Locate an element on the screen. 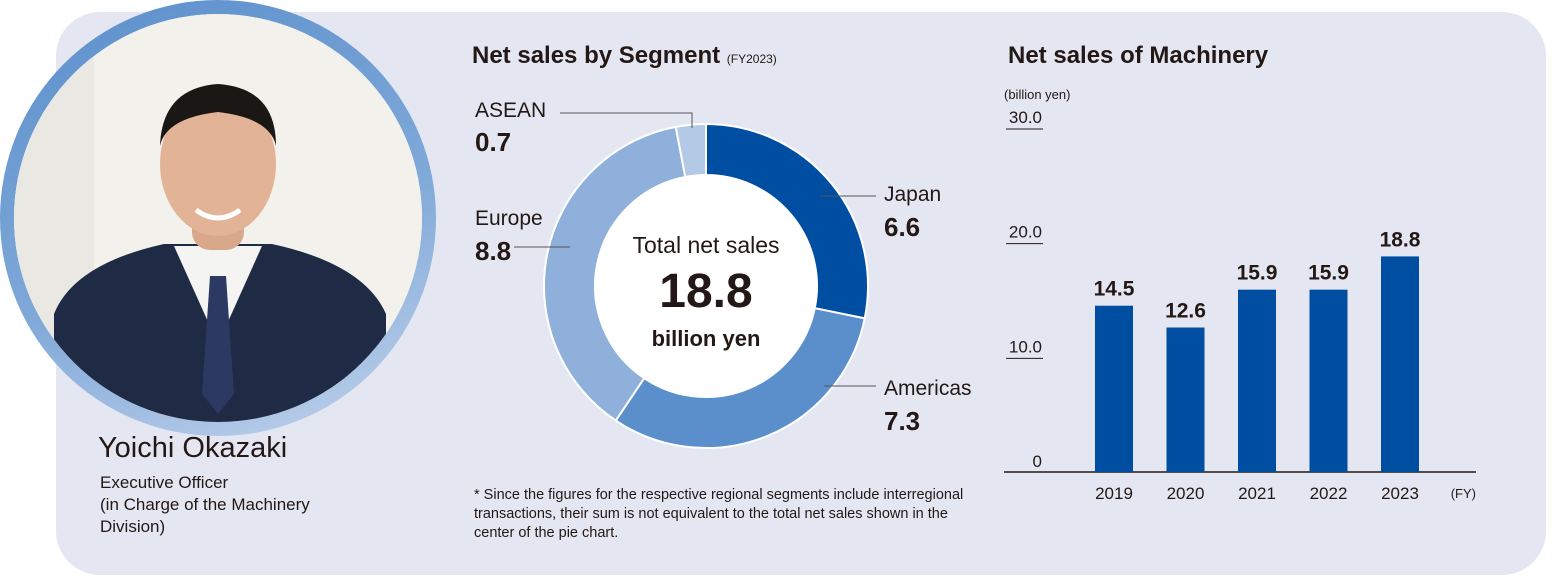 The image size is (1552, 578). person-title-line: Division) is located at coordinates (133, 526).